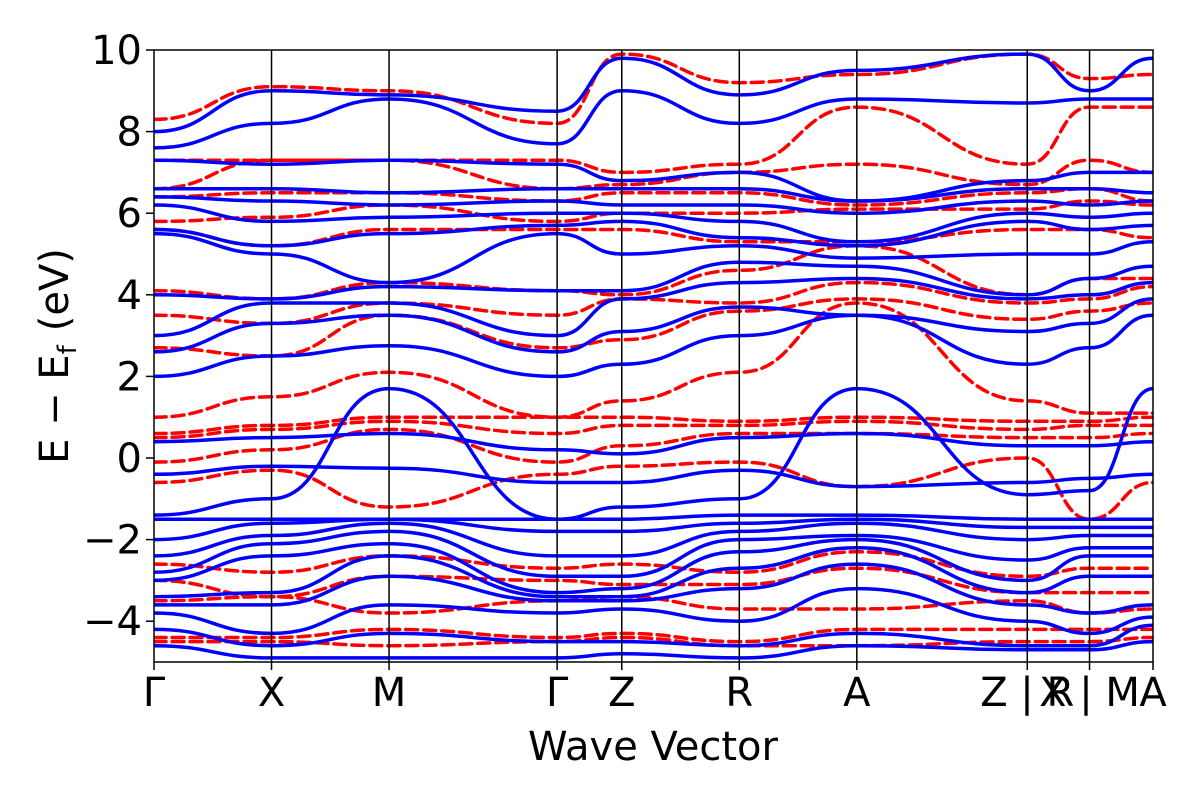 The image size is (1200, 800). What do you see at coordinates (271, 693) in the screenshot?
I see `x-tick-label: X` at bounding box center [271, 693].